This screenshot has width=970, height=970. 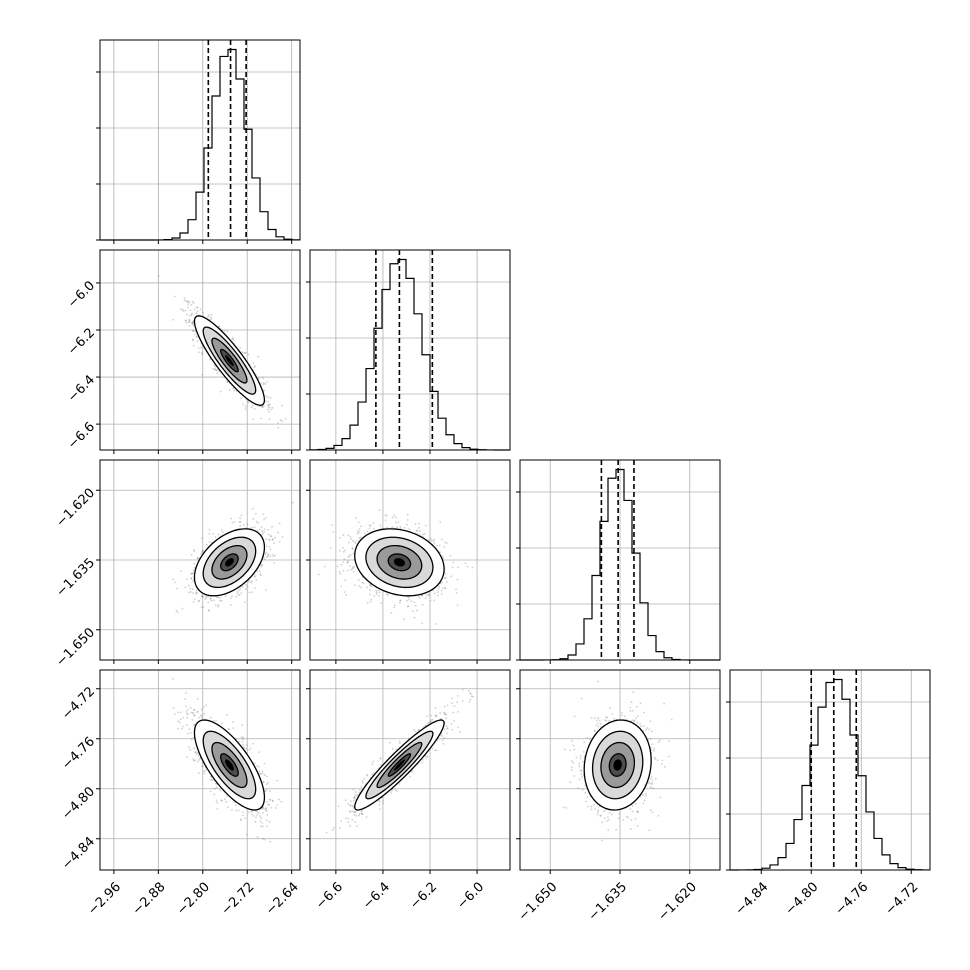 I want to click on density-peak, so click(x=399, y=562).